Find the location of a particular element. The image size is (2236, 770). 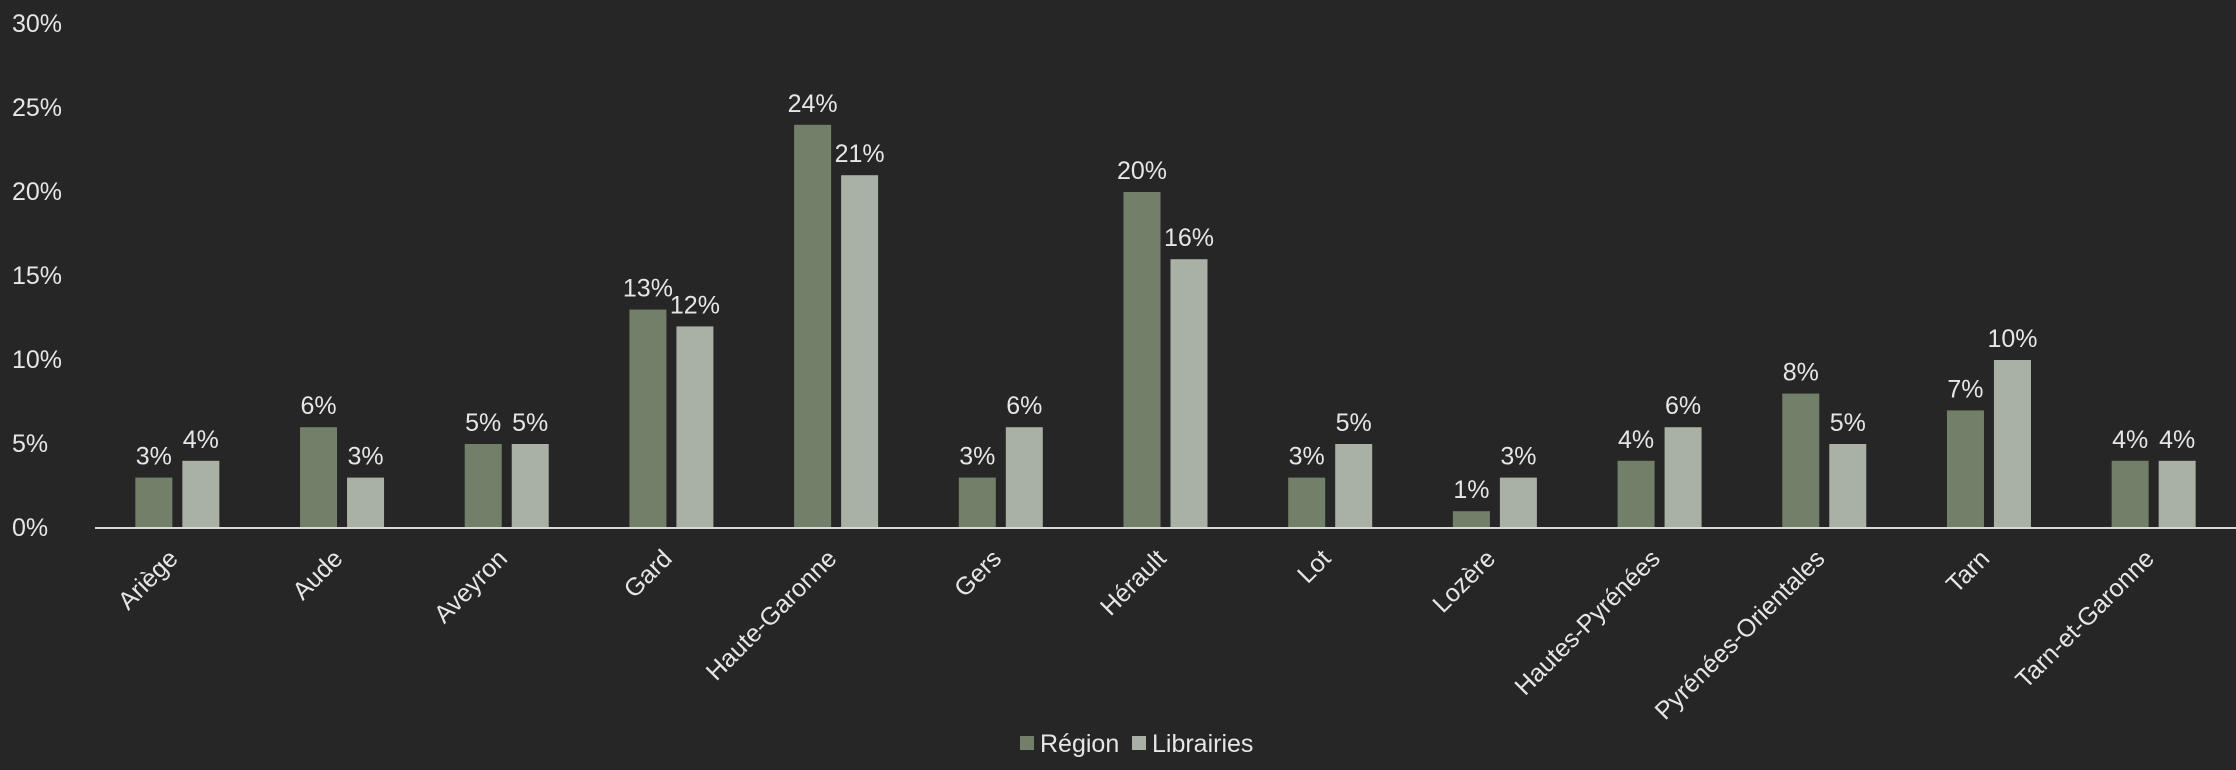

y-tick-label: 30% is located at coordinates (37, 24).